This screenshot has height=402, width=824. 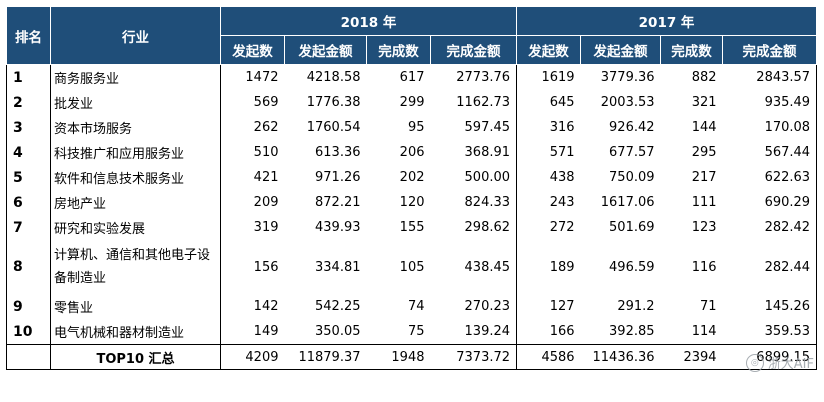 What do you see at coordinates (135, 35) in the screenshot?
I see `header-industry: 行业` at bounding box center [135, 35].